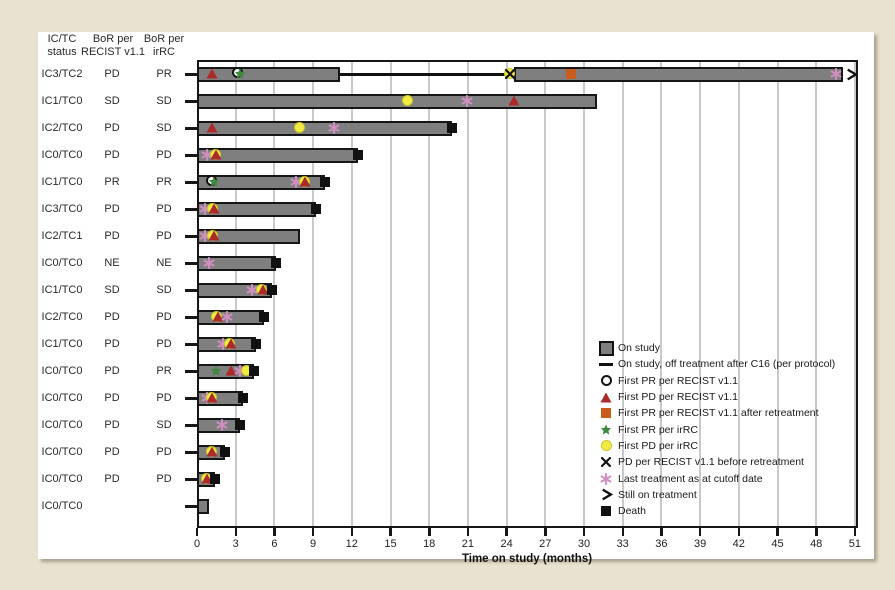 The image size is (895, 590). I want to click on legend-item: First PR per RECIST v1.1, so click(716, 381).